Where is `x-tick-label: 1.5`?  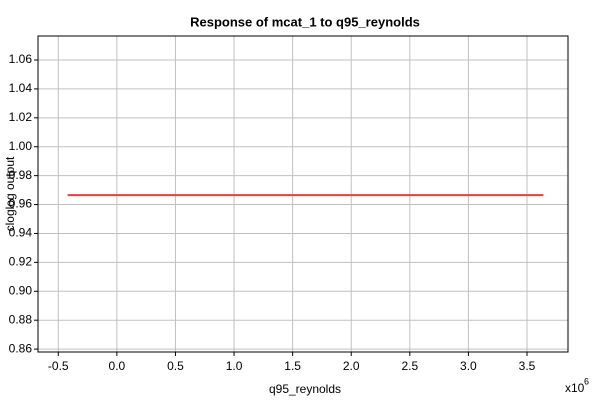 x-tick-label: 1.5 is located at coordinates (292, 366).